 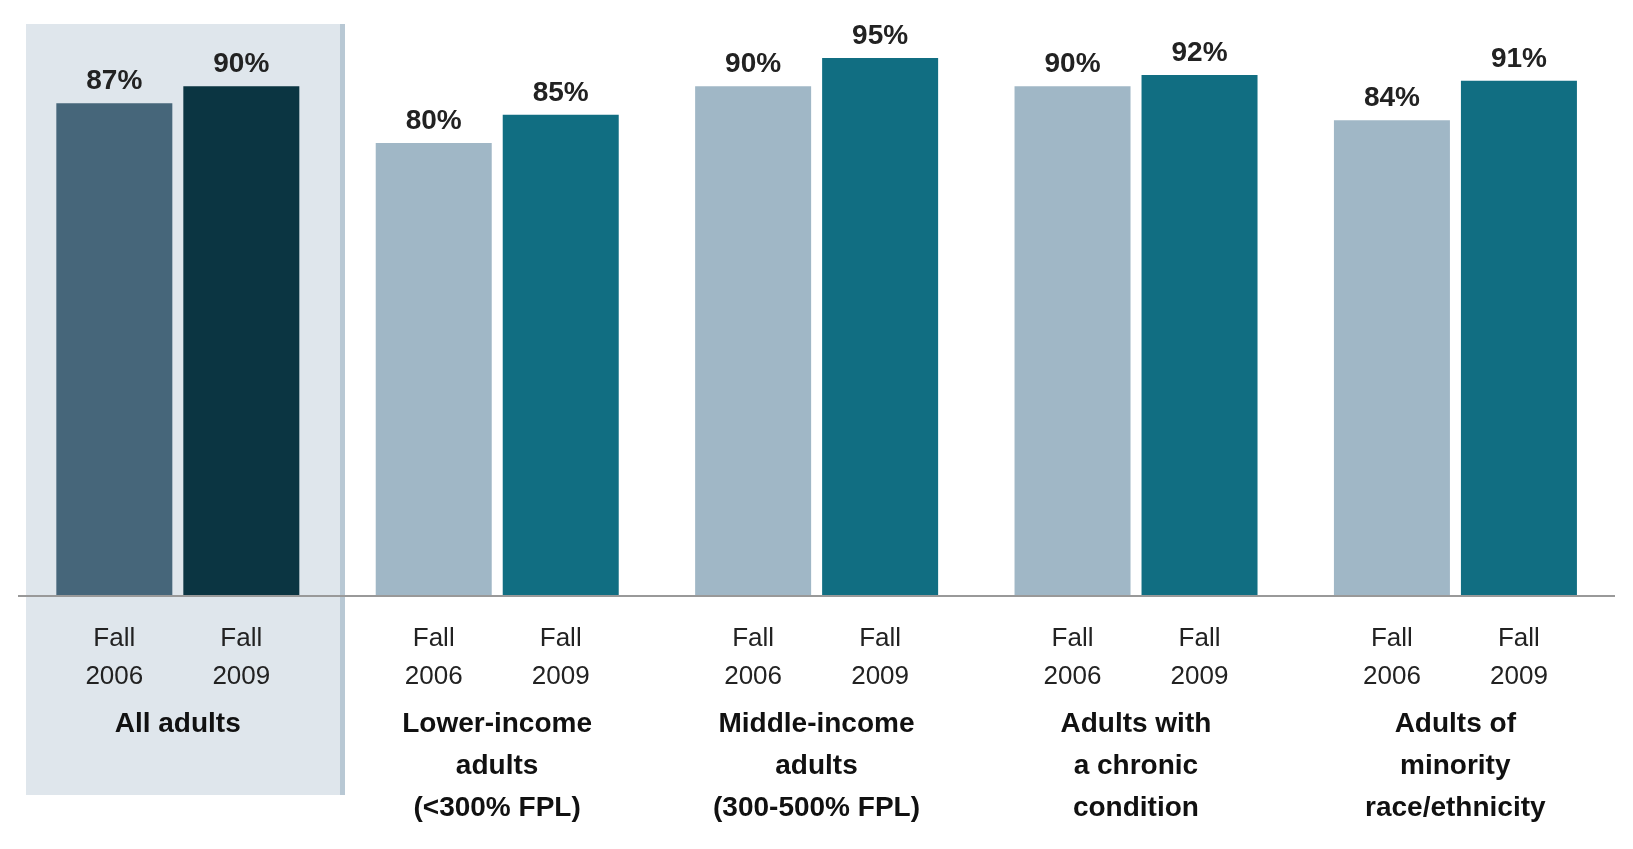 I want to click on data-label: 87%, so click(x=114, y=80).